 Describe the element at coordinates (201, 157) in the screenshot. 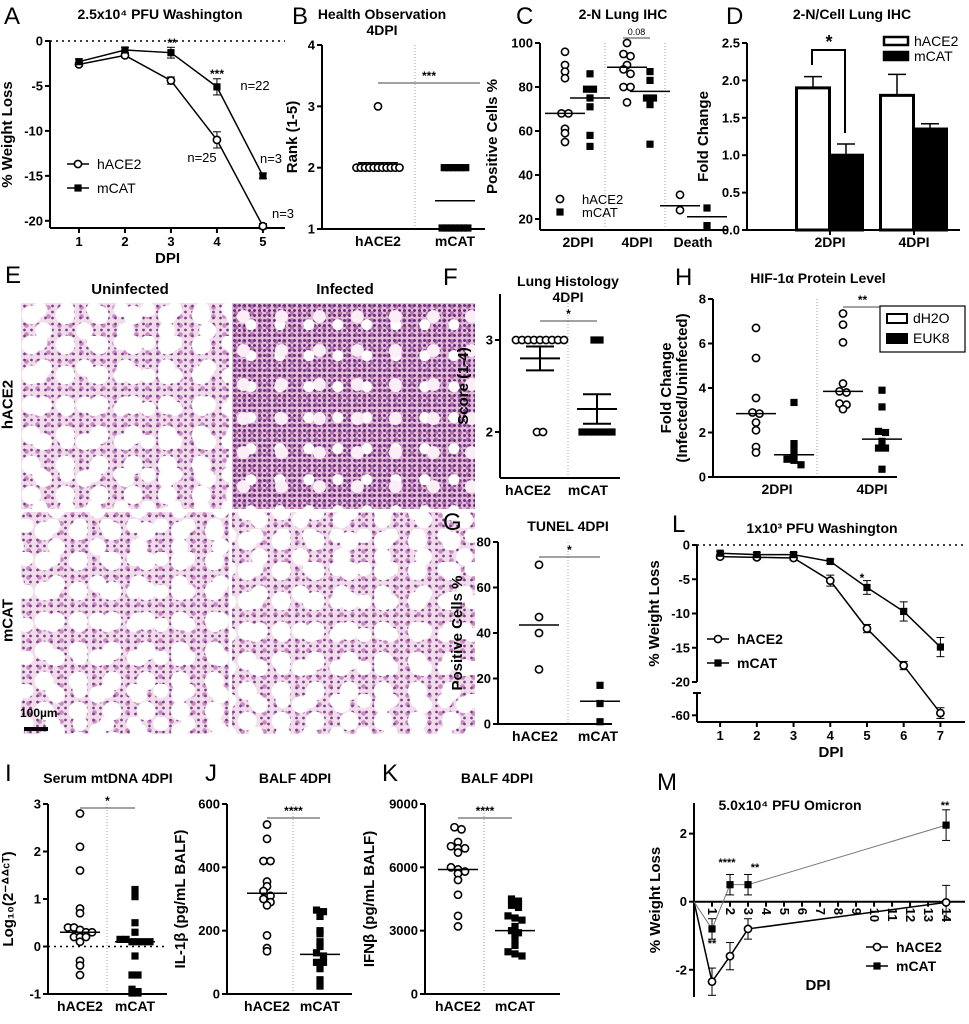

I see `annotation: n=25` at that location.